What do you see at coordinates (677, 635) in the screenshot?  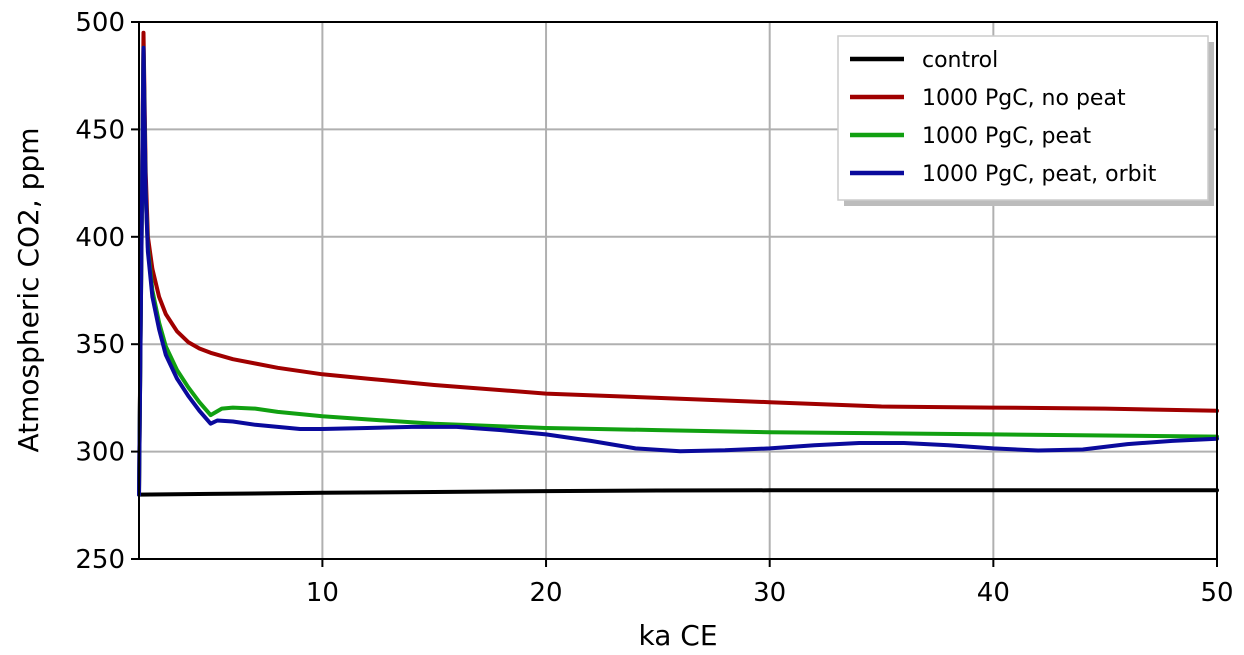 I see `x-axis-label: ka CE` at bounding box center [677, 635].